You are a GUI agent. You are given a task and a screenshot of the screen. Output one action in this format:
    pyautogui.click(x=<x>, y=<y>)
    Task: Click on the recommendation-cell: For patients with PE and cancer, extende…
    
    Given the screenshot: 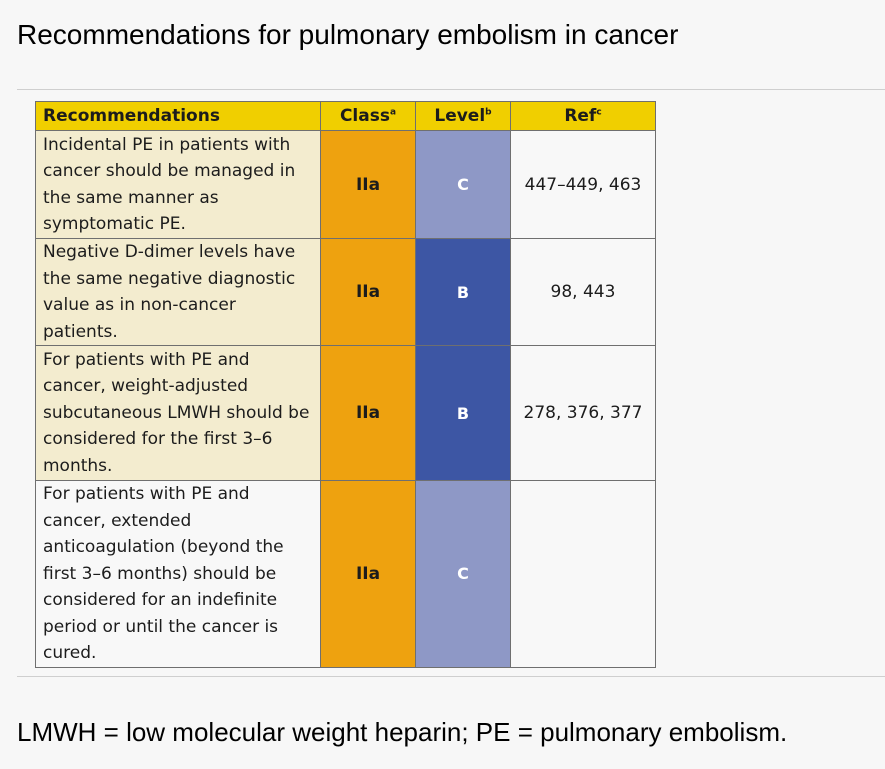 What is the action you would take?
    pyautogui.click(x=178, y=574)
    